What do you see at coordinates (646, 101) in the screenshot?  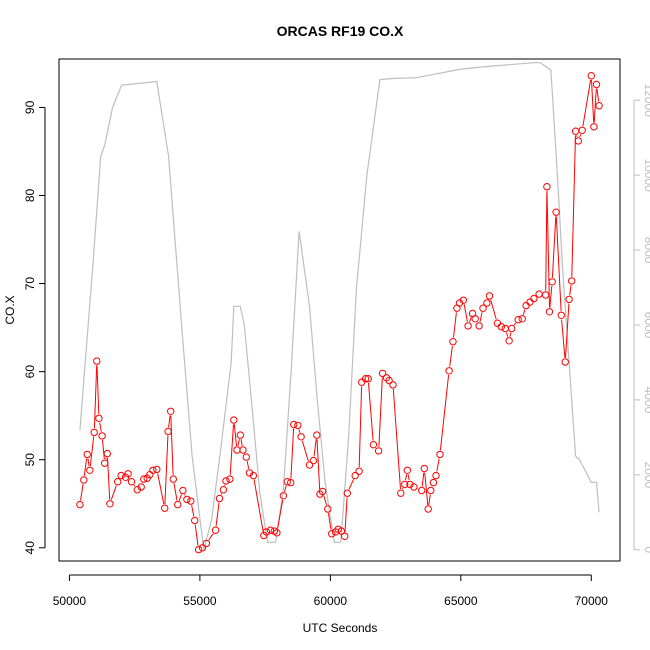 I see `y2-tick-label: 12000` at bounding box center [646, 101].